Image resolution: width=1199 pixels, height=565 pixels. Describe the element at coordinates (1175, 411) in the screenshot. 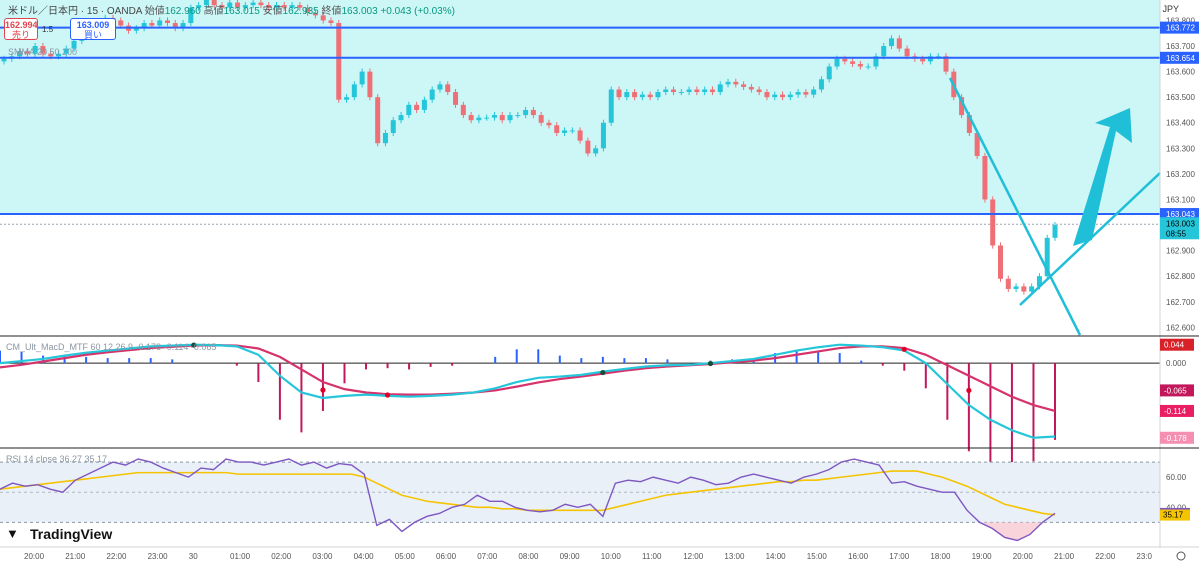

I see `macd-value-text: -0.114` at that location.